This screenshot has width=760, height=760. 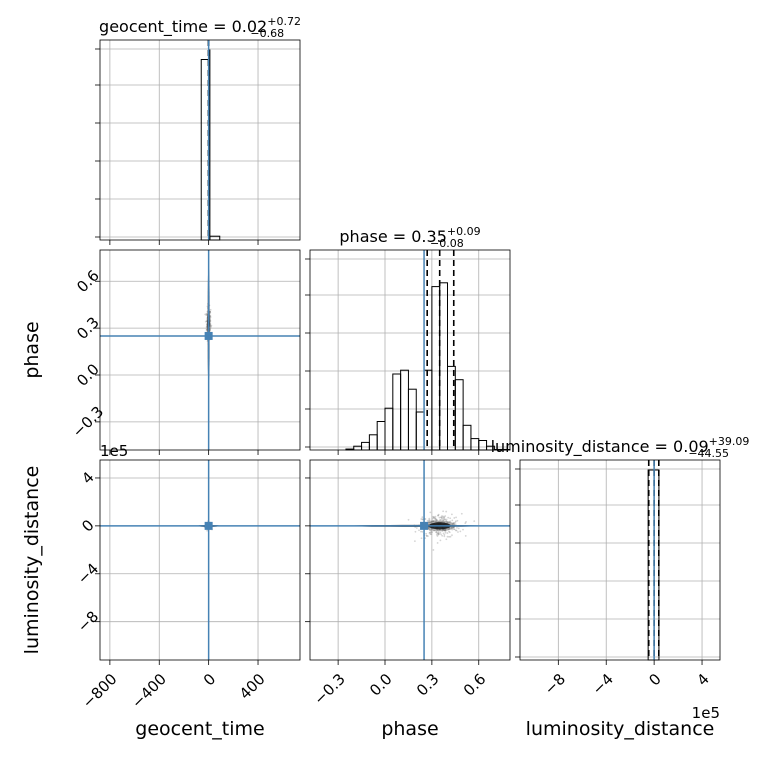 What do you see at coordinates (87, 477) in the screenshot?
I see `distance-vs-geocent-time-ytick-label-0: 4` at bounding box center [87, 477].